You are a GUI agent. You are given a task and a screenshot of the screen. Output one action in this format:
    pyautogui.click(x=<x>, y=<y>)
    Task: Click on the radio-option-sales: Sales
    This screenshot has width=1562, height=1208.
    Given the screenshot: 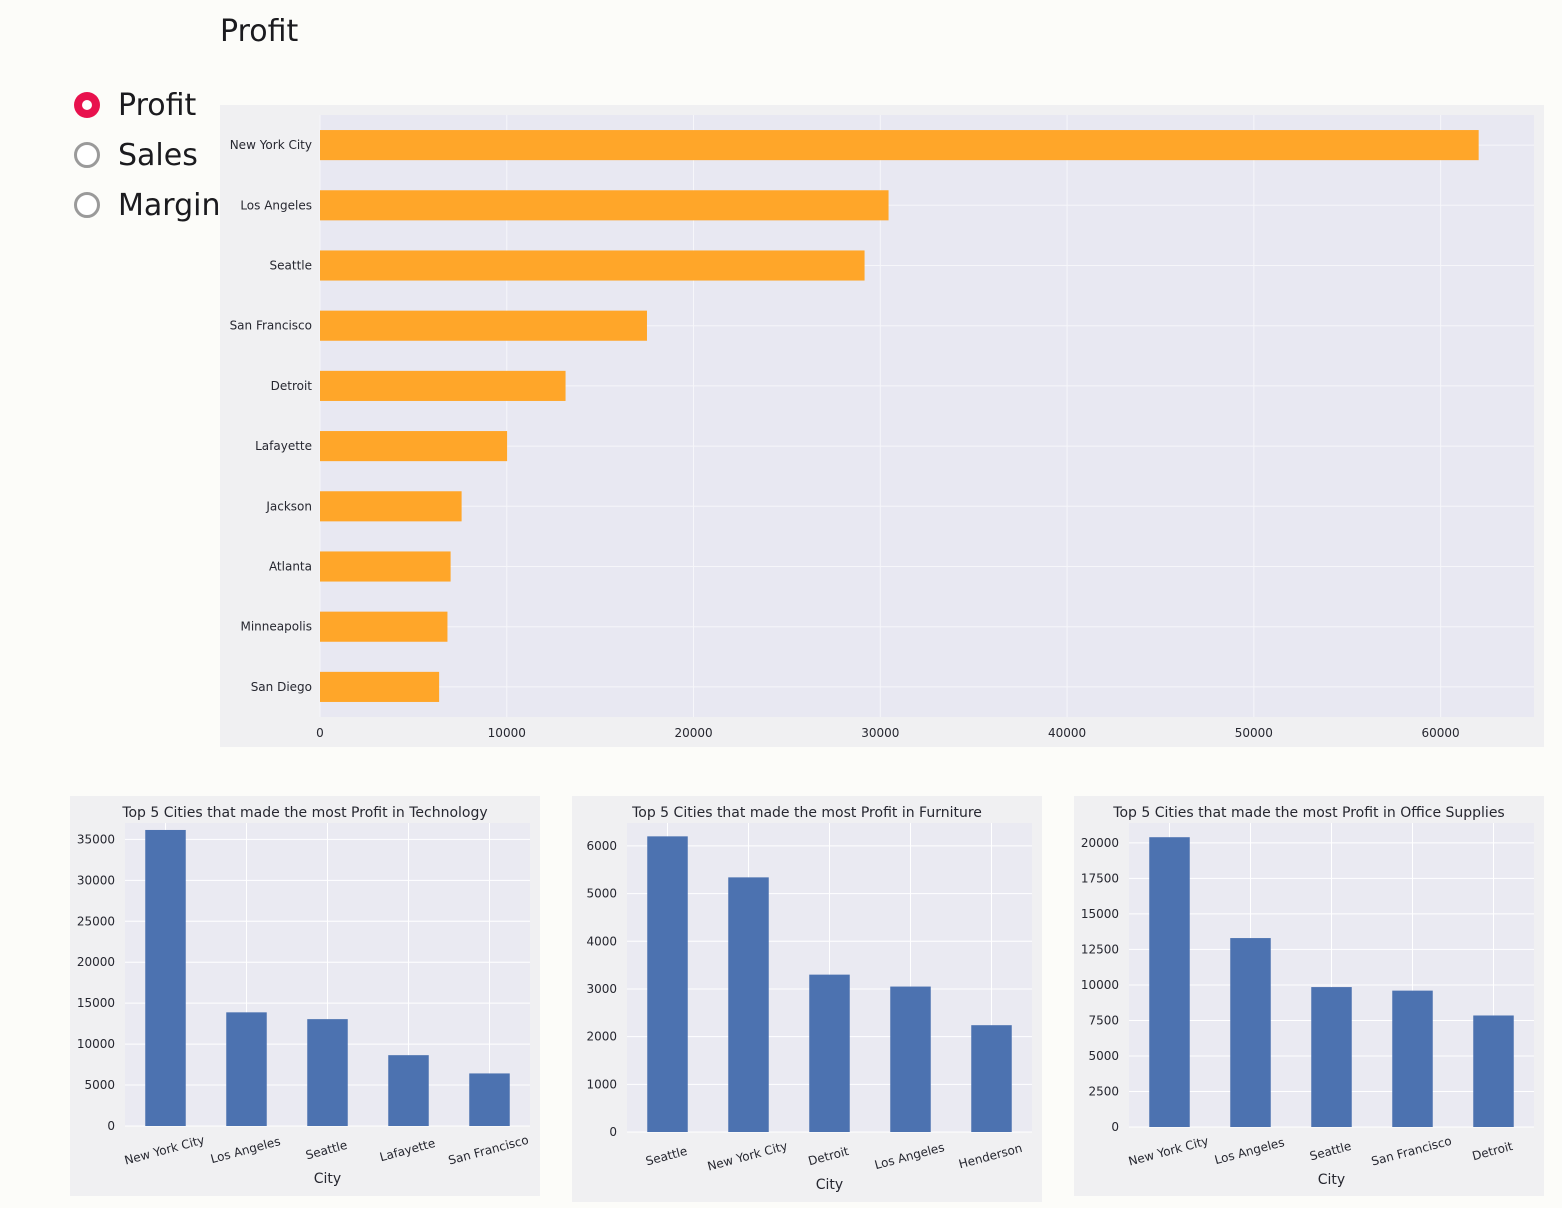 What is the action you would take?
    pyautogui.click(x=147, y=155)
    